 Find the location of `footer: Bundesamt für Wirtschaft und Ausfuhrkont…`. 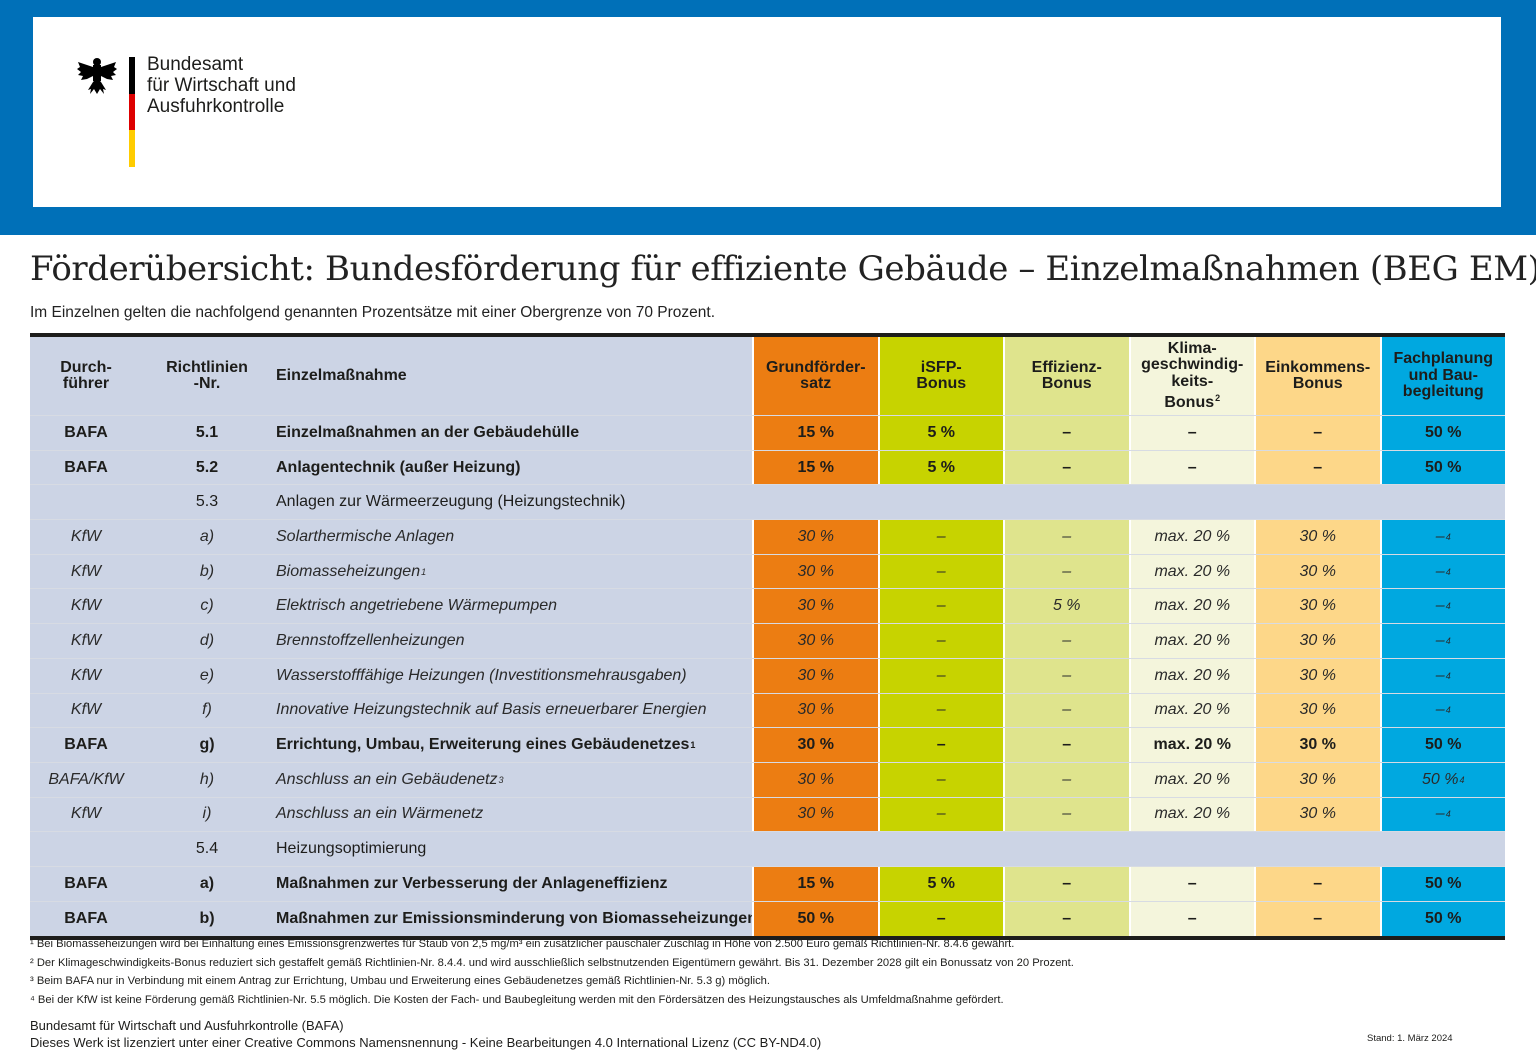

footer: Bundesamt für Wirtschaft und Ausfuhrkont… is located at coordinates (425, 1034).